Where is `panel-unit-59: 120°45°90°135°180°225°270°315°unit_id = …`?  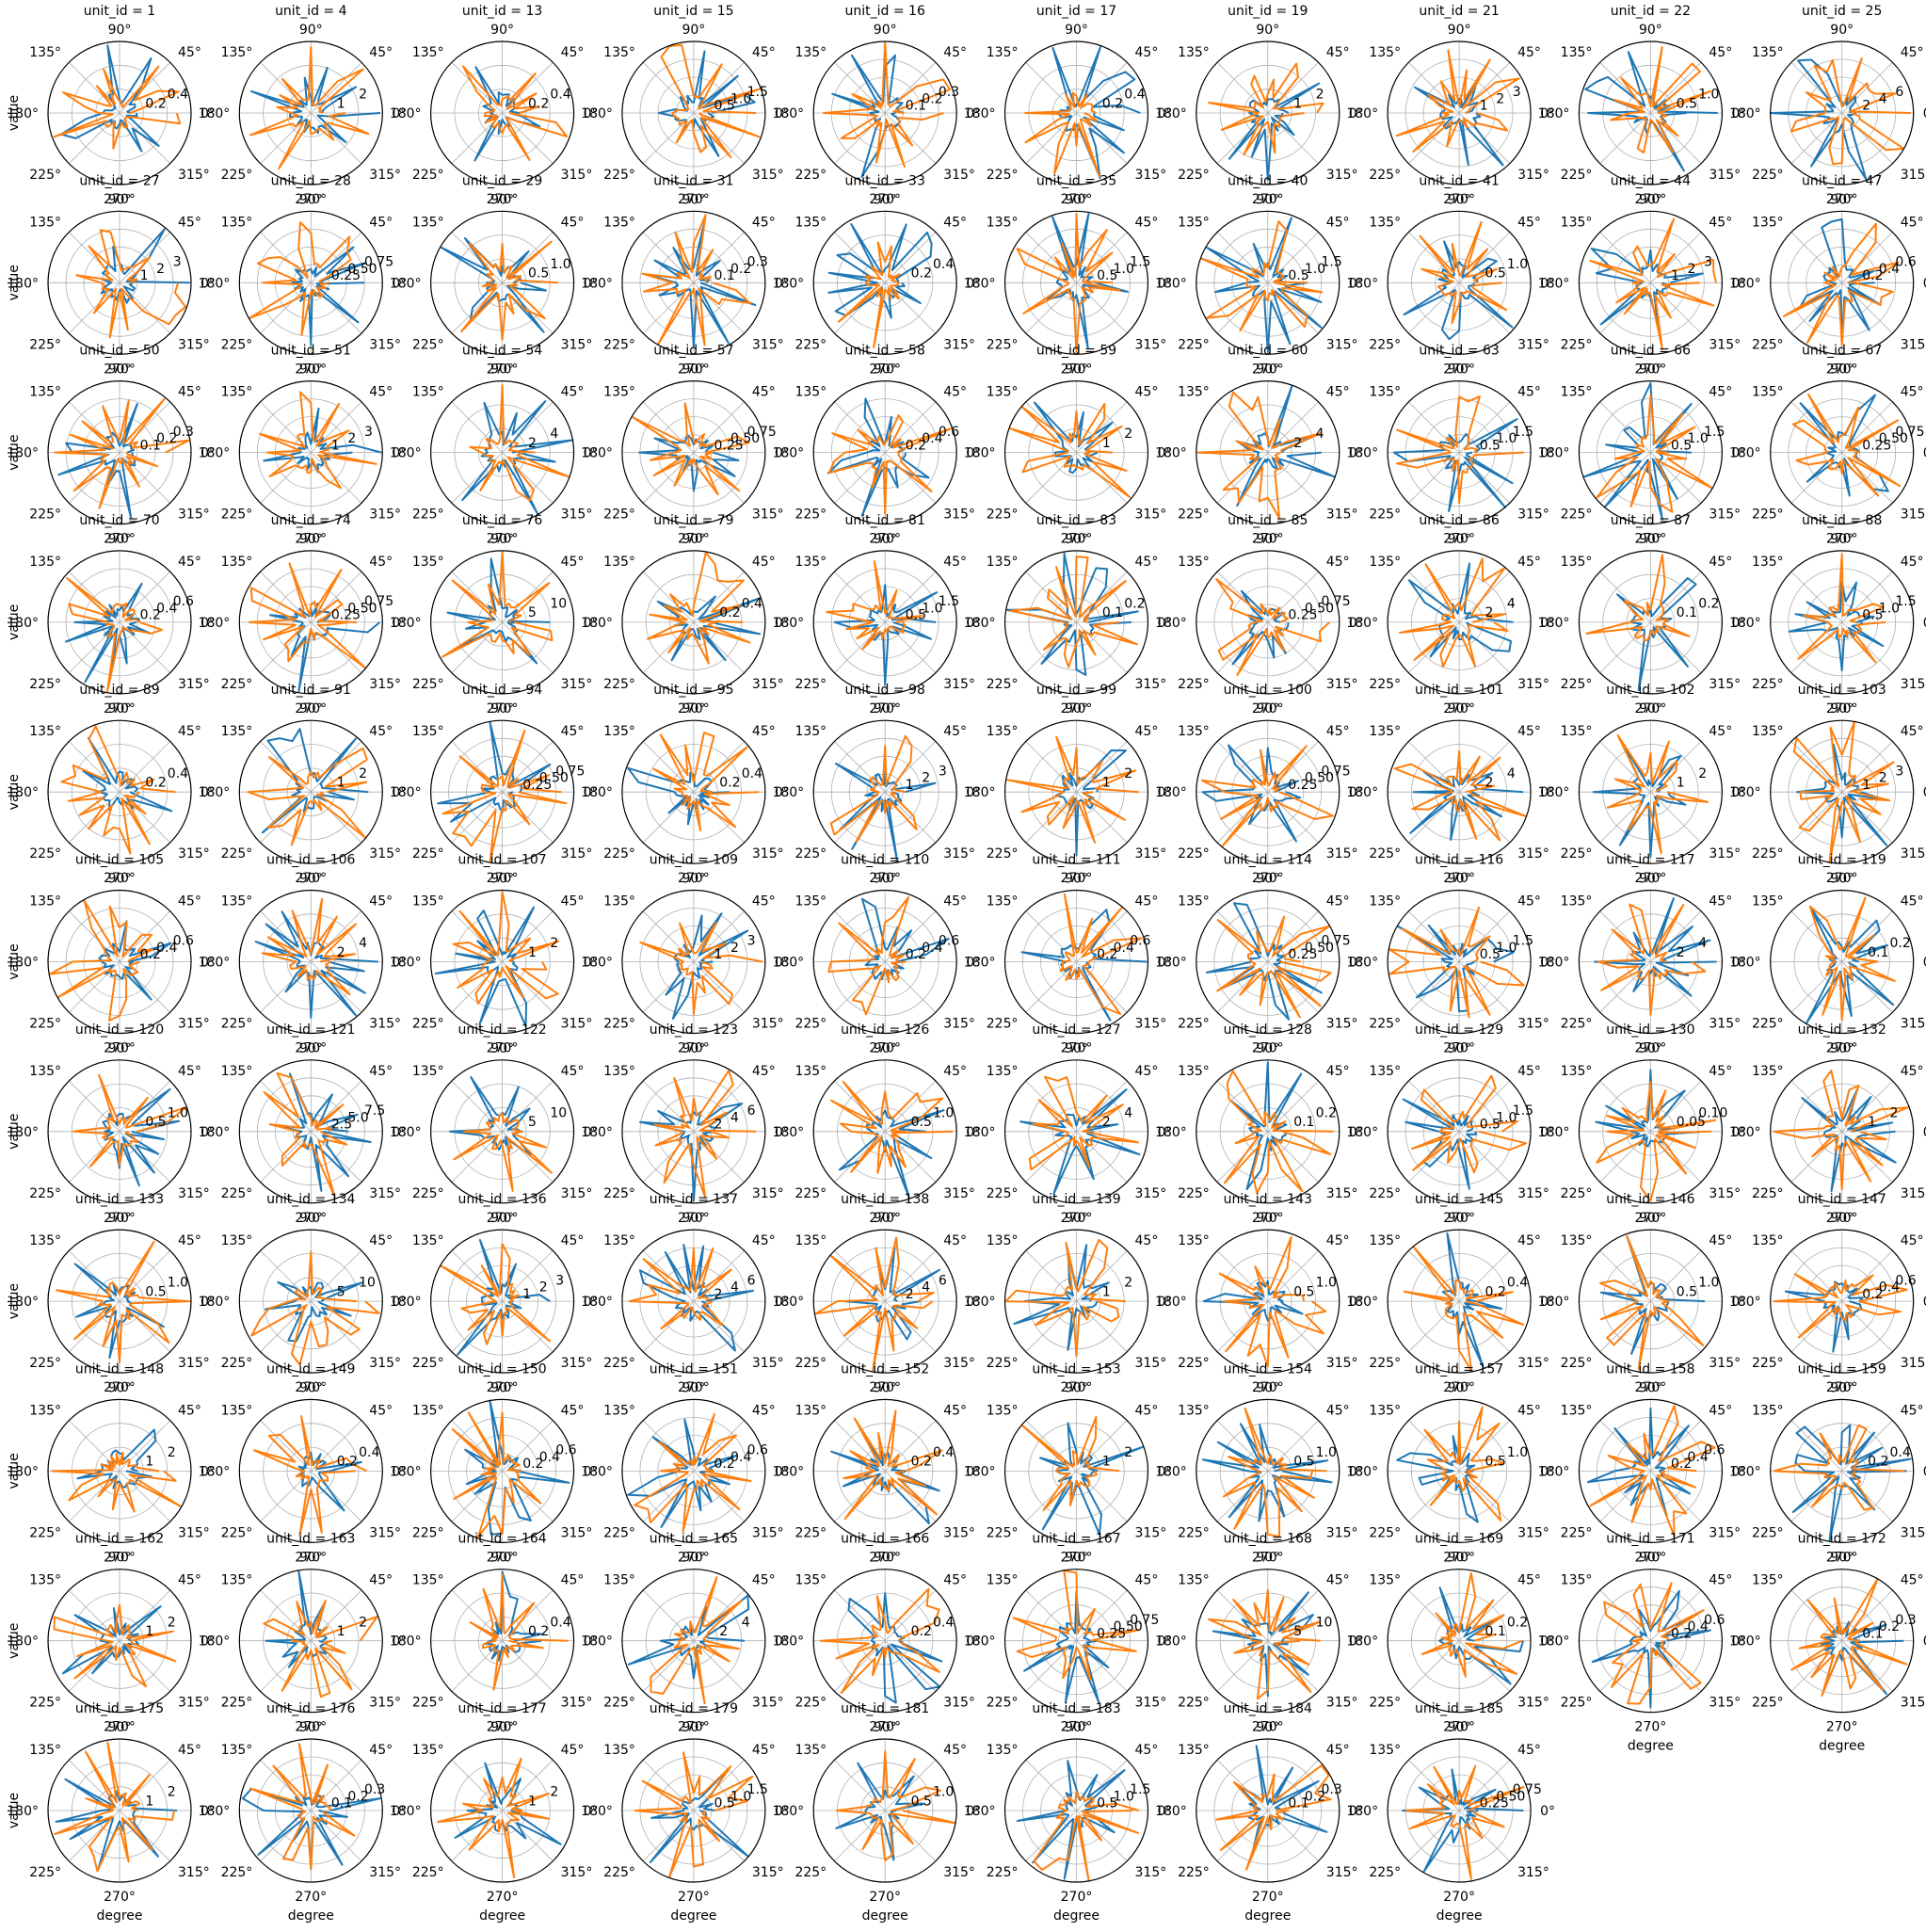
panel-unit-59: 120°45°90°135°180°225°270°315°unit_id = … is located at coordinates (1068, 445).